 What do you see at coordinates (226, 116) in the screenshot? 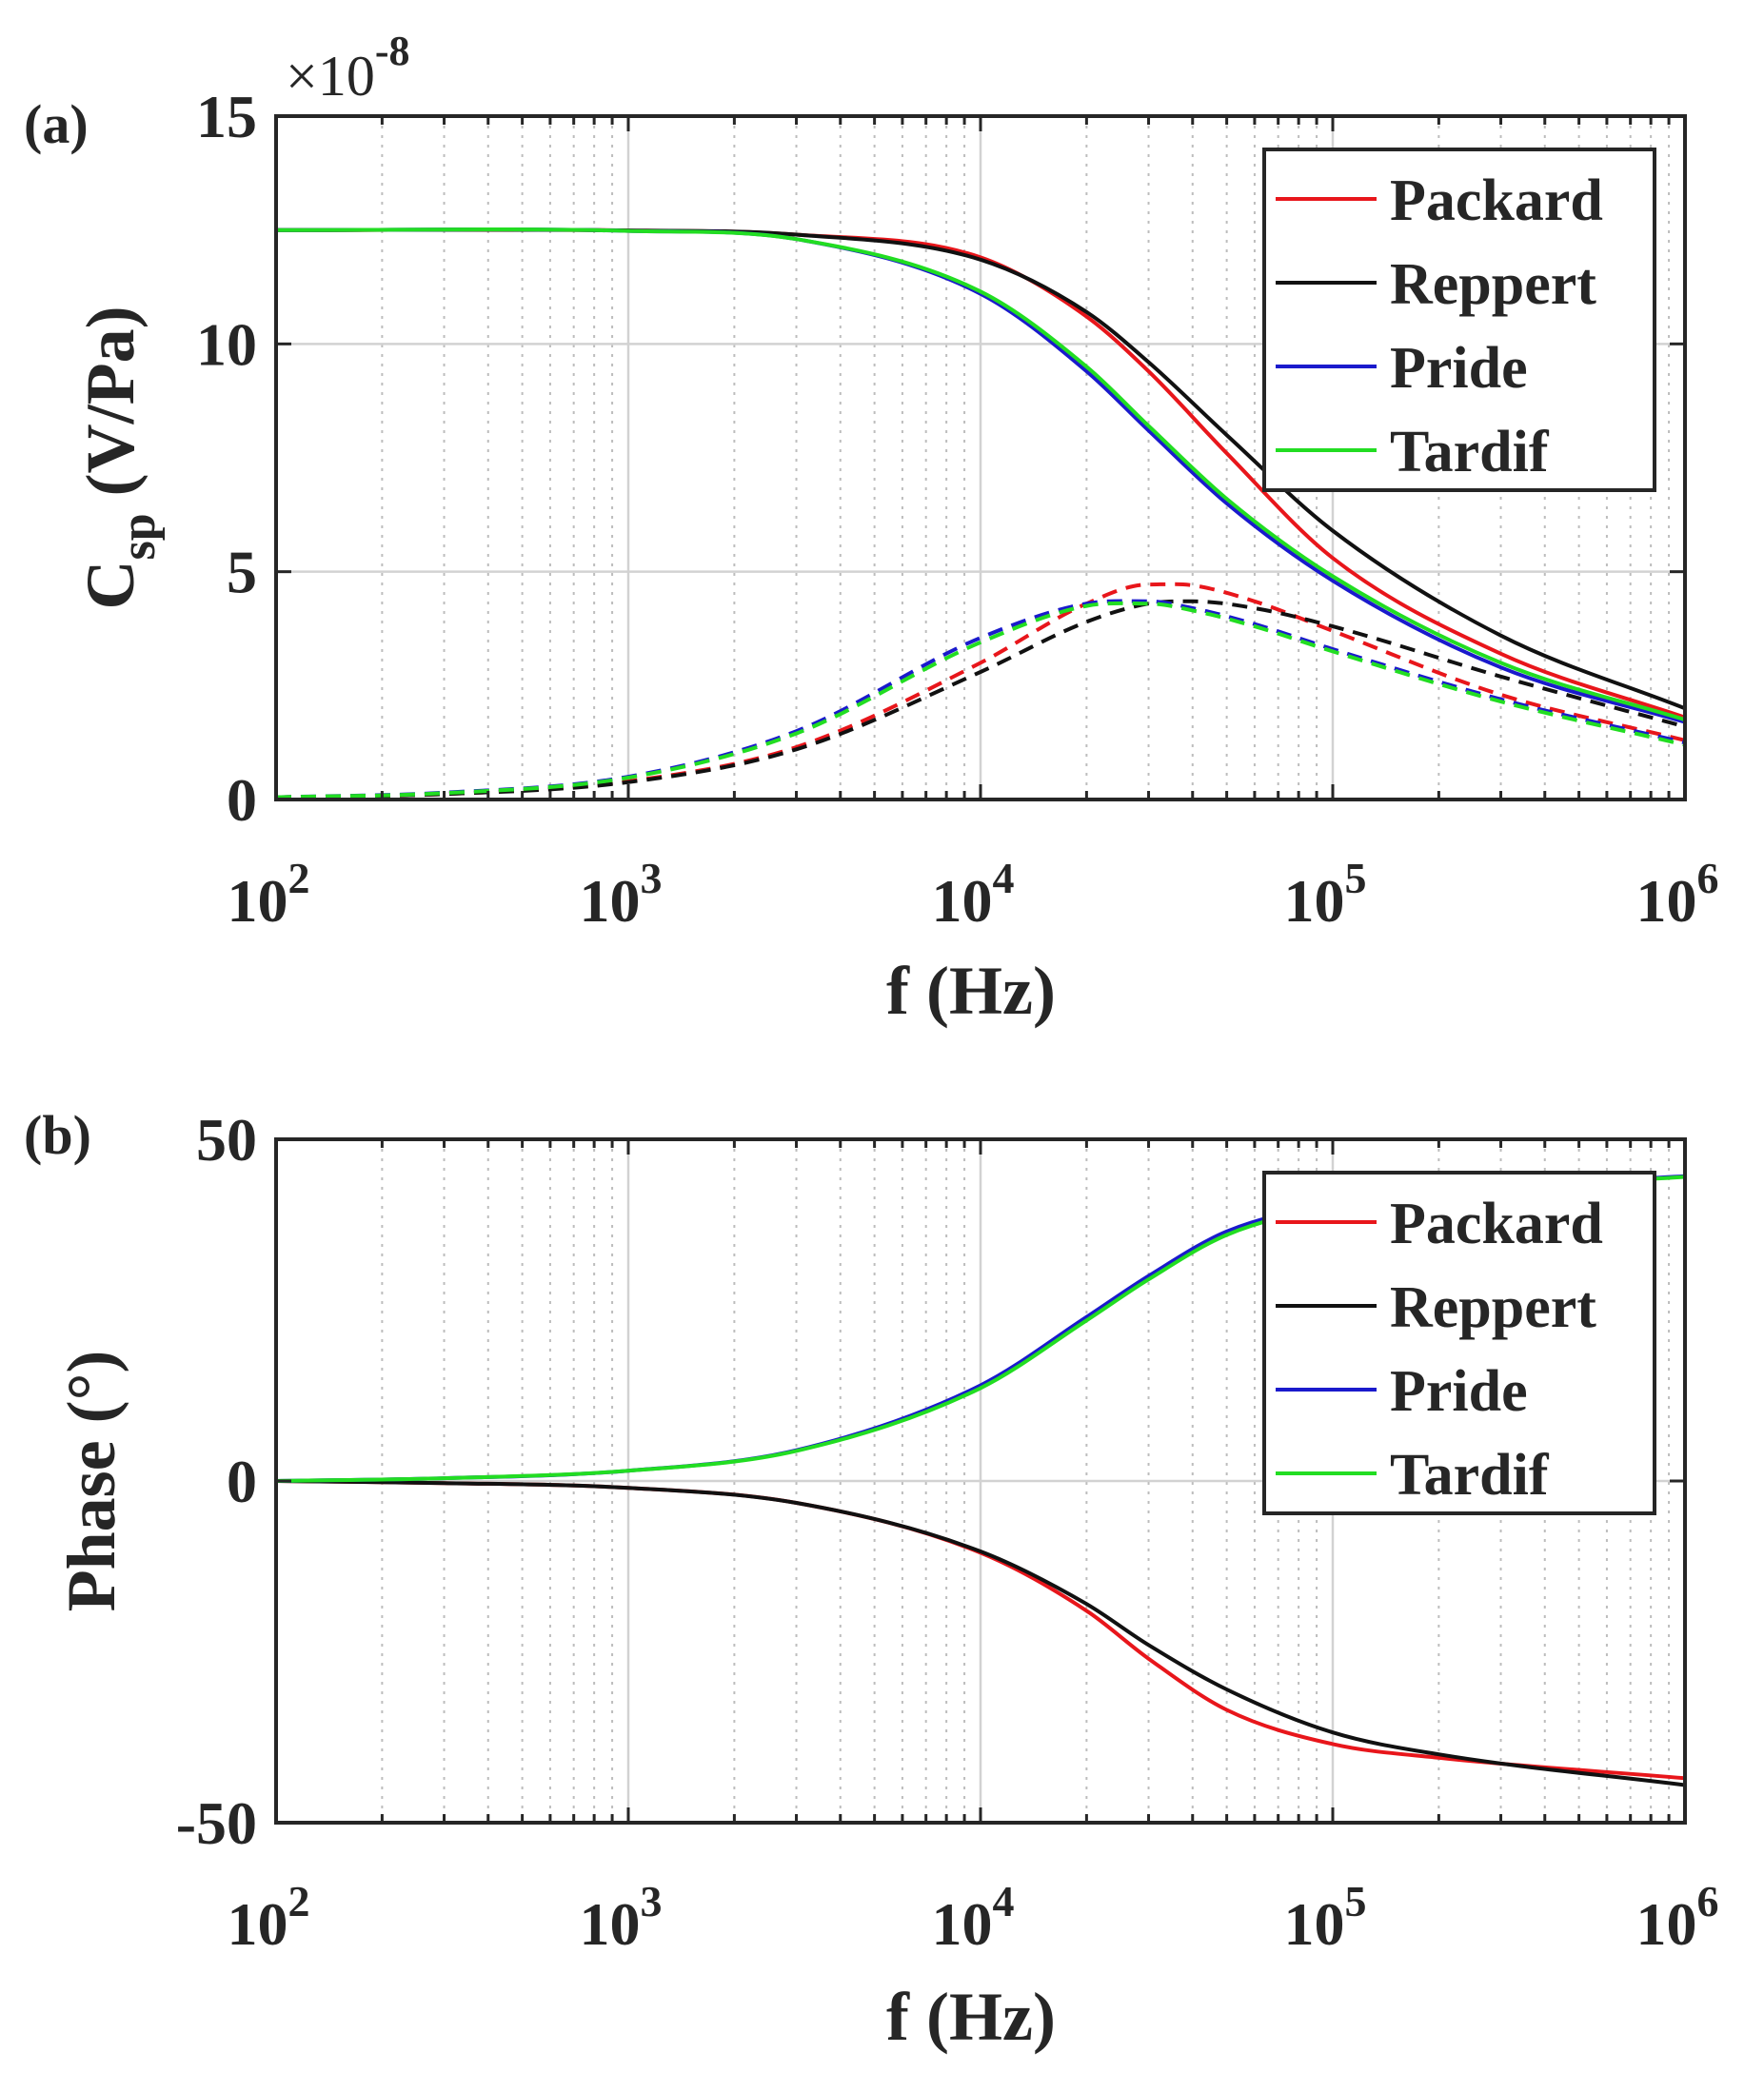
I see `y-tick-label: 15` at bounding box center [226, 116].